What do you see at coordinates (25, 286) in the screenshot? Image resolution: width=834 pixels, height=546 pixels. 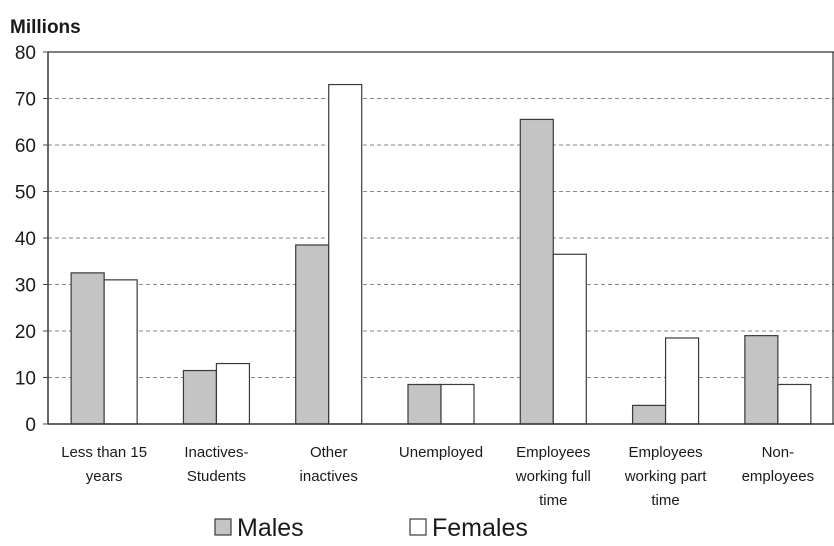 I see `y-tick-label: 30` at bounding box center [25, 286].